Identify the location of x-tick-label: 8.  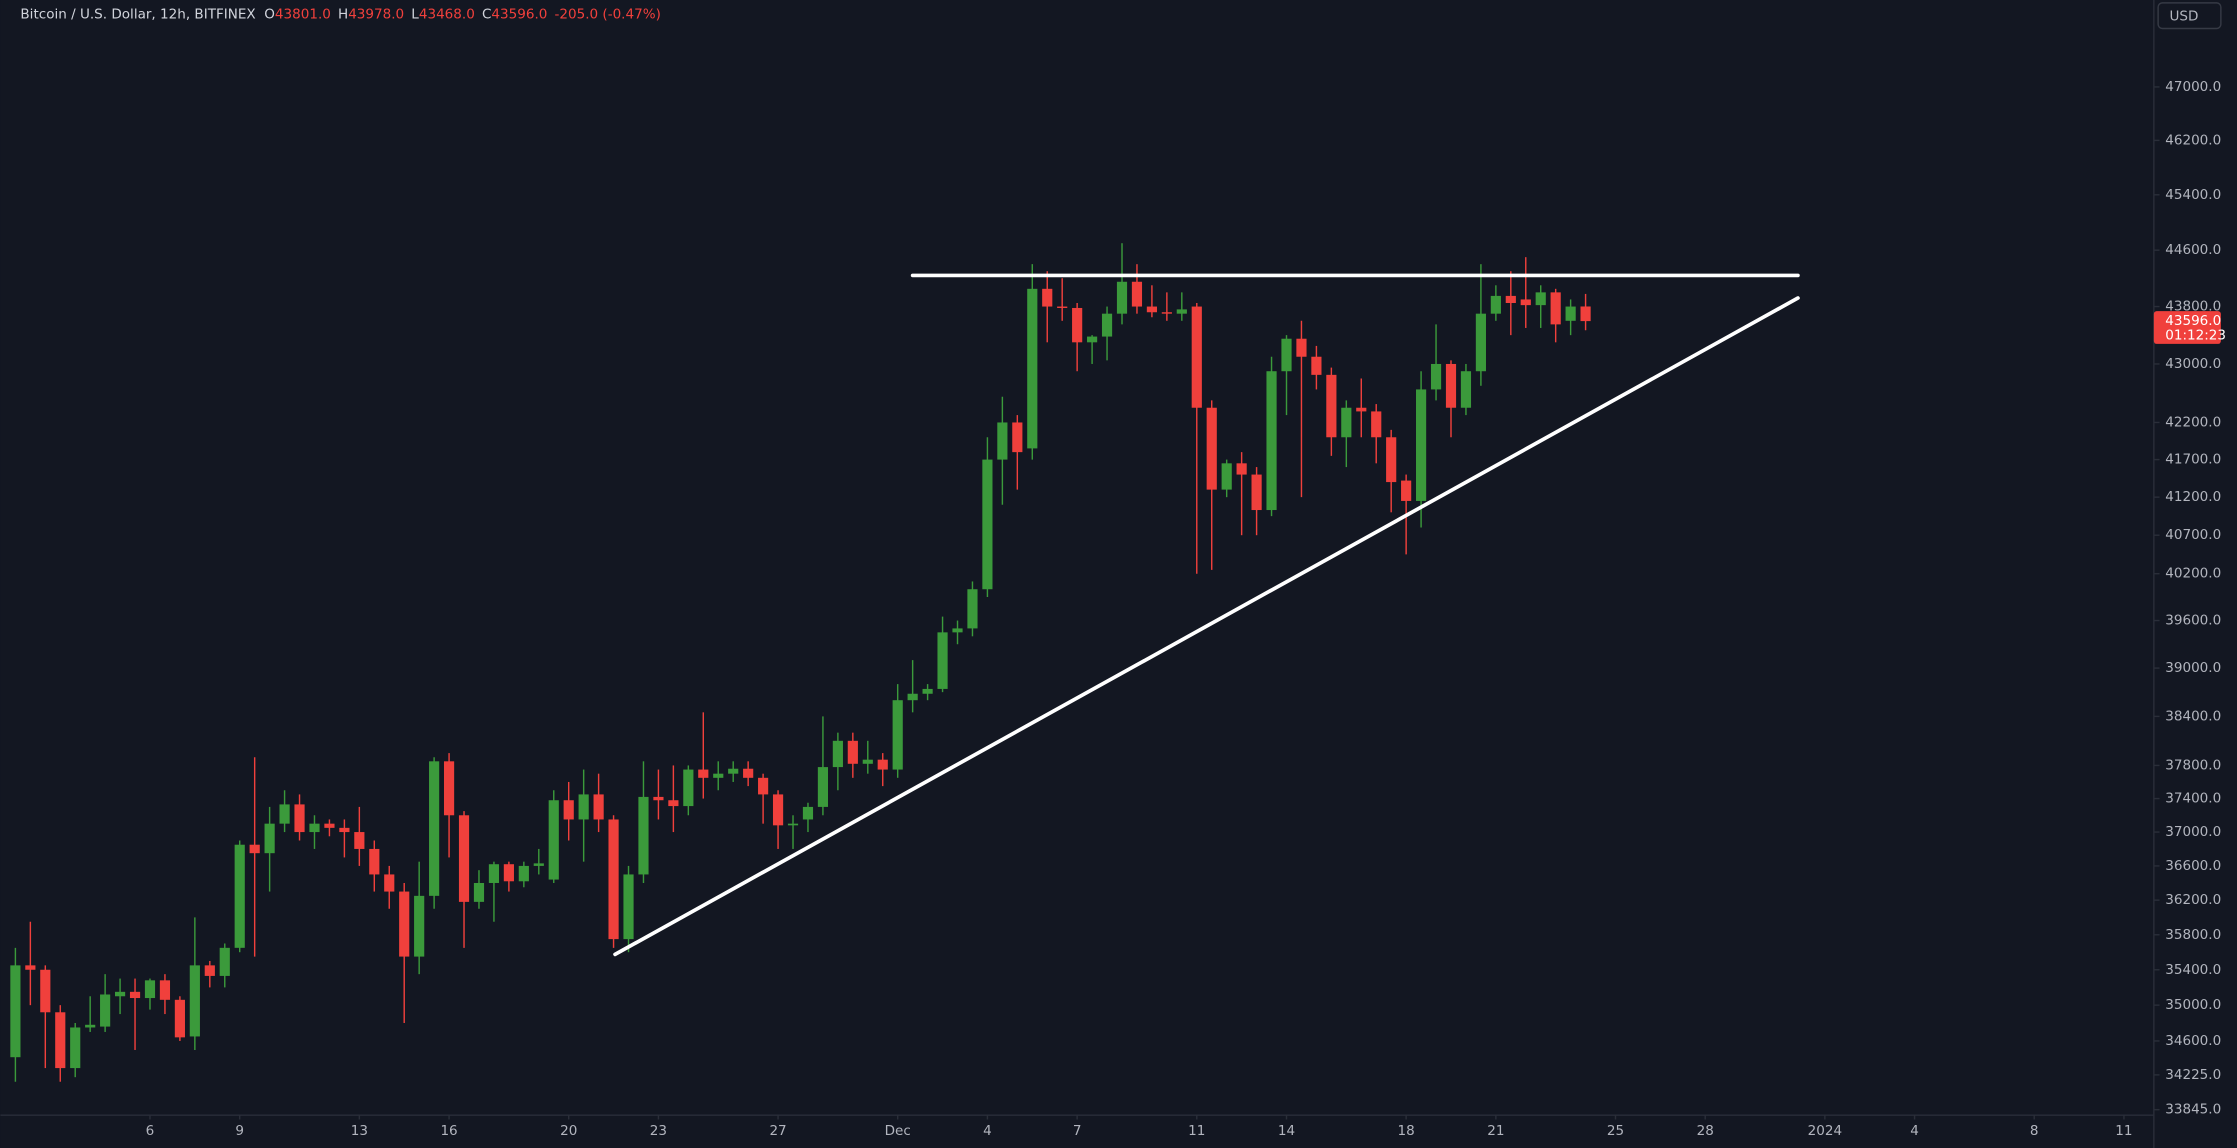
(2034, 1131).